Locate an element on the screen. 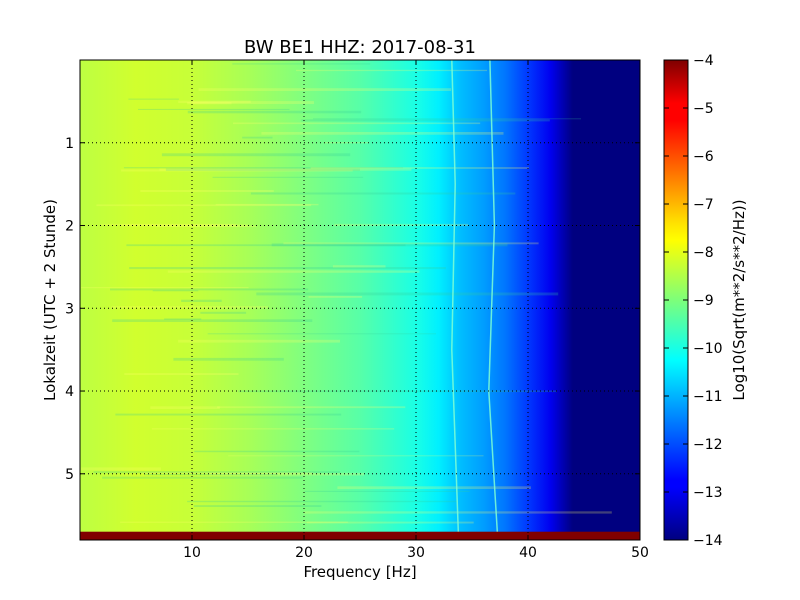 The image size is (800, 600). y-axis-label: Lokalzeit (UTC + 2 Stunde) is located at coordinates (50, 300).